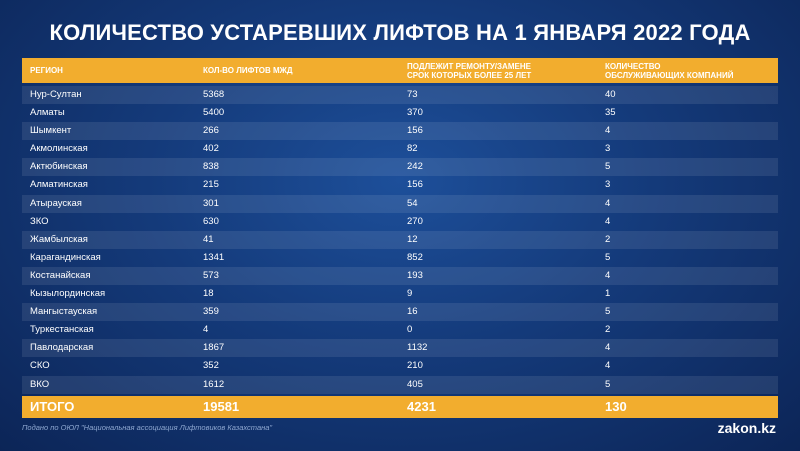 The height and width of the screenshot is (451, 800). Describe the element at coordinates (52, 406) in the screenshot. I see `total-label: ИТОГО` at that location.